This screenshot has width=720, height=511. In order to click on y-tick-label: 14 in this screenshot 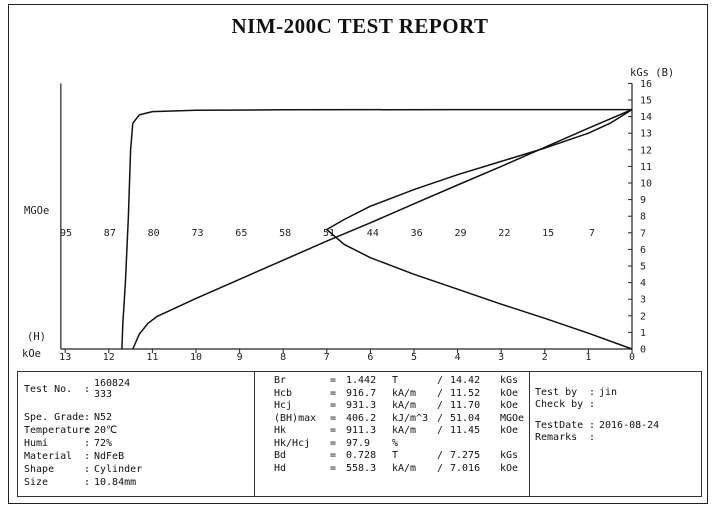, I will do `click(646, 117)`.